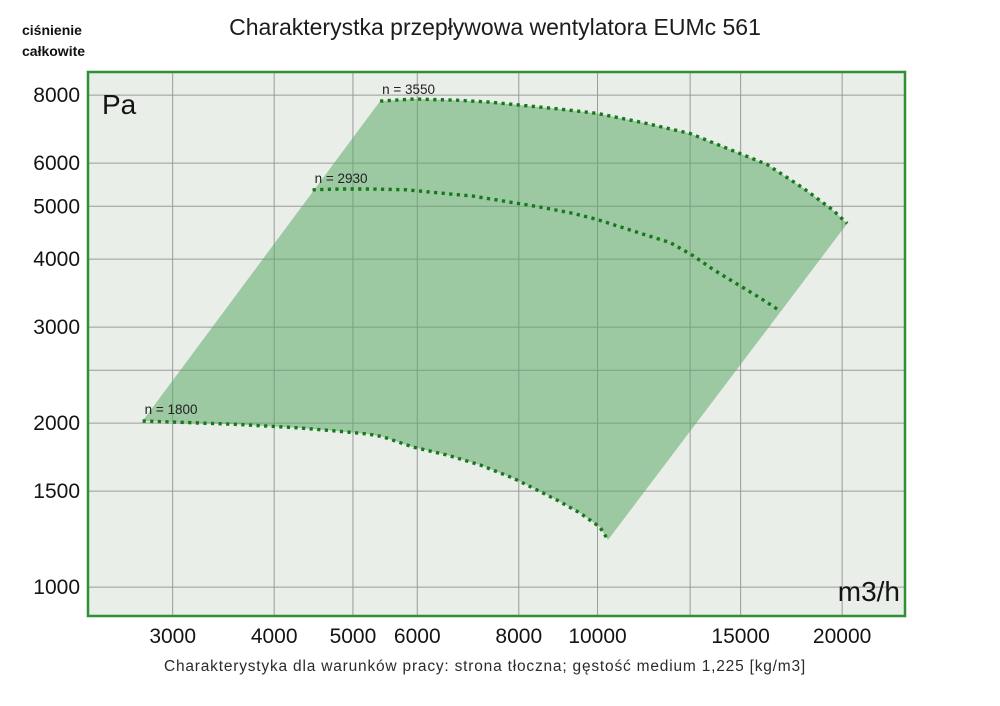 This screenshot has height=706, width=1000. Describe the element at coordinates (274, 636) in the screenshot. I see `x-tick-label-4000: 4000` at that location.